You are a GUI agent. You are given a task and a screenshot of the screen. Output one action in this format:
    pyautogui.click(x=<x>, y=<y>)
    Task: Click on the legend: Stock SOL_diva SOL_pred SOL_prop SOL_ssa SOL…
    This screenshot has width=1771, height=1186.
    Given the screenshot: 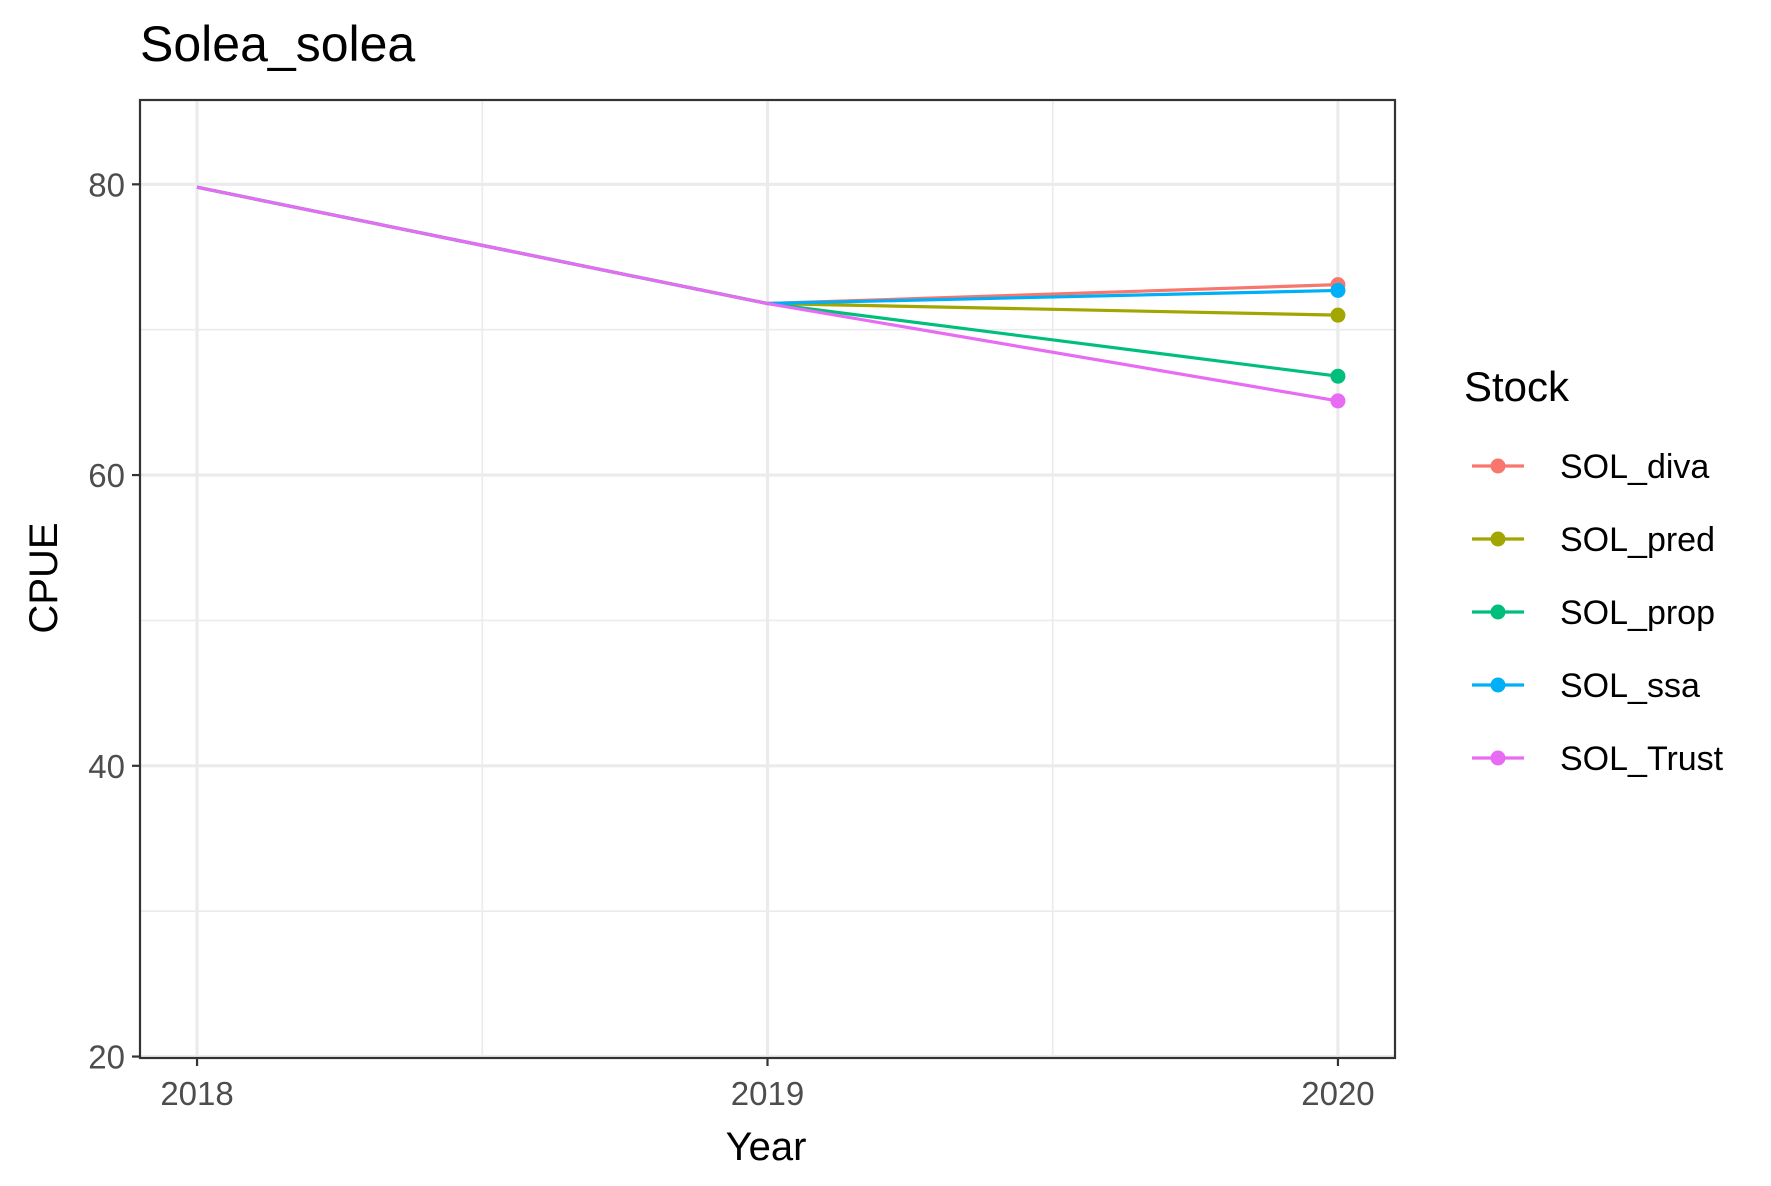 What is the action you would take?
    pyautogui.click(x=1594, y=570)
    